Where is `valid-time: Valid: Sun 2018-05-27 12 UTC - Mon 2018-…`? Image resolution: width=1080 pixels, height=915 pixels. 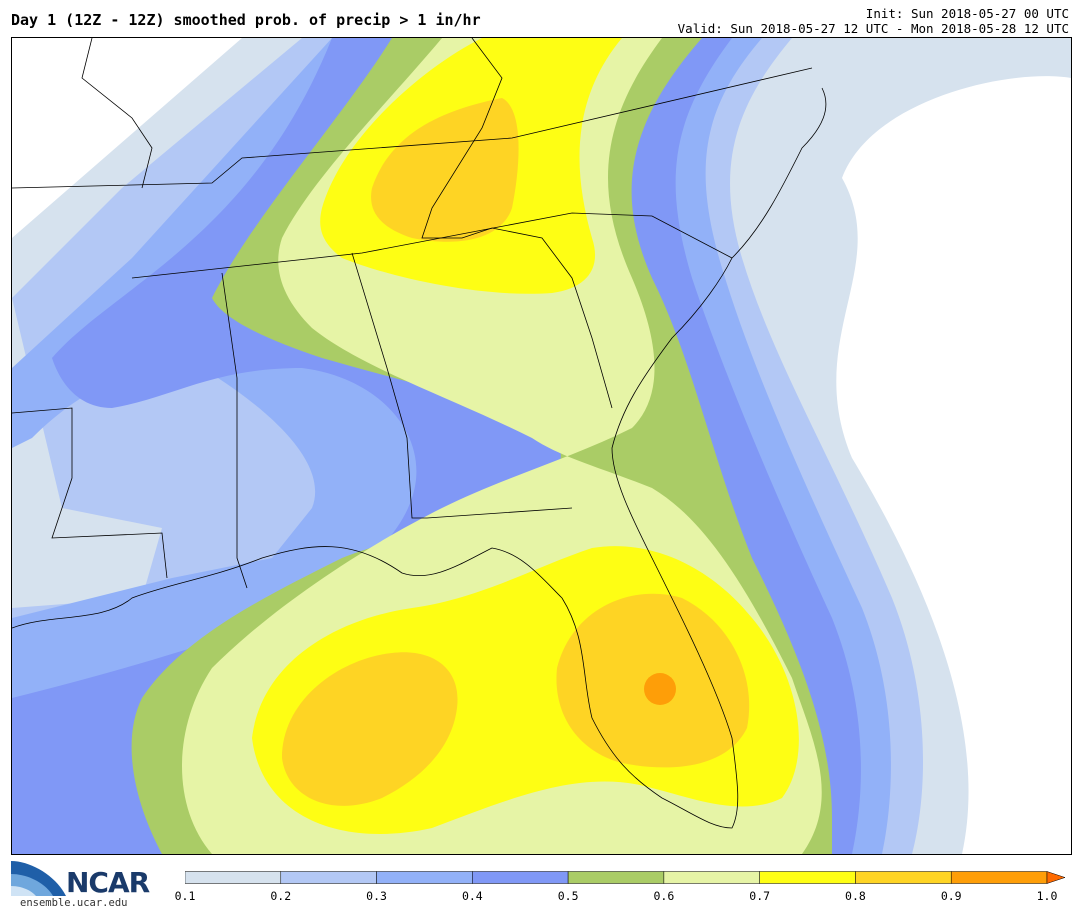 valid-time: Valid: Sun 2018-05-27 12 UTC - Mon 2018-… is located at coordinates (873, 28).